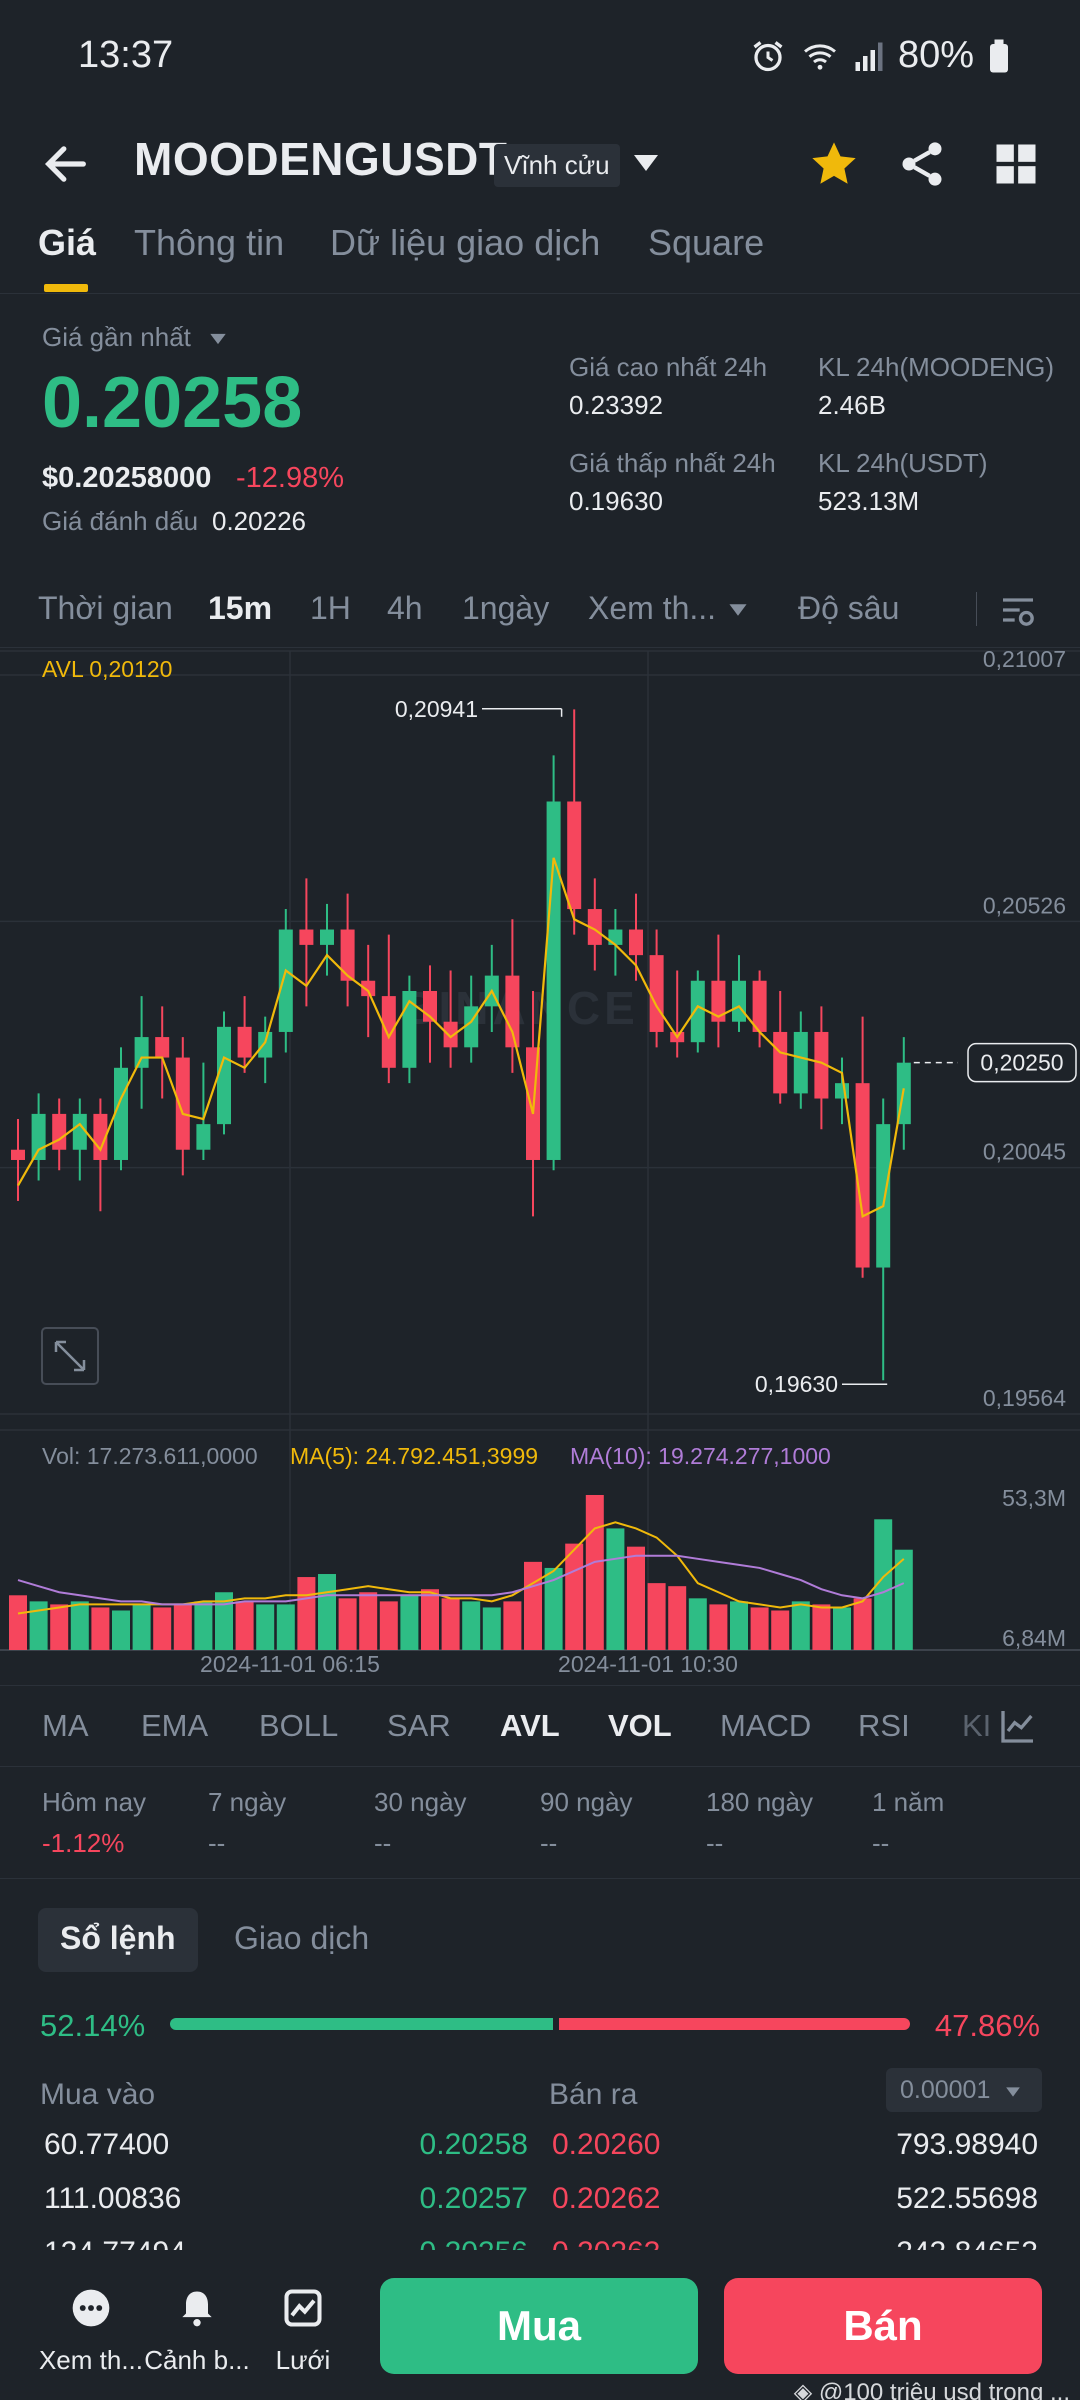 This screenshot has width=1080, height=2400. I want to click on volume-ma10-line, so click(461, 1580).